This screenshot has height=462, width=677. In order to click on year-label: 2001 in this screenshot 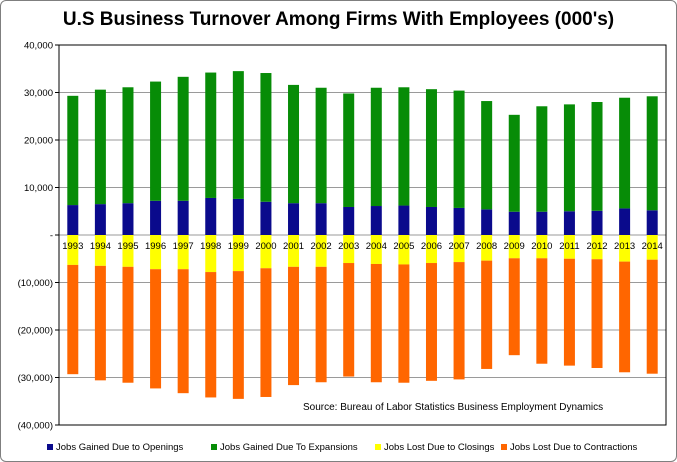, I will do `click(293, 246)`.